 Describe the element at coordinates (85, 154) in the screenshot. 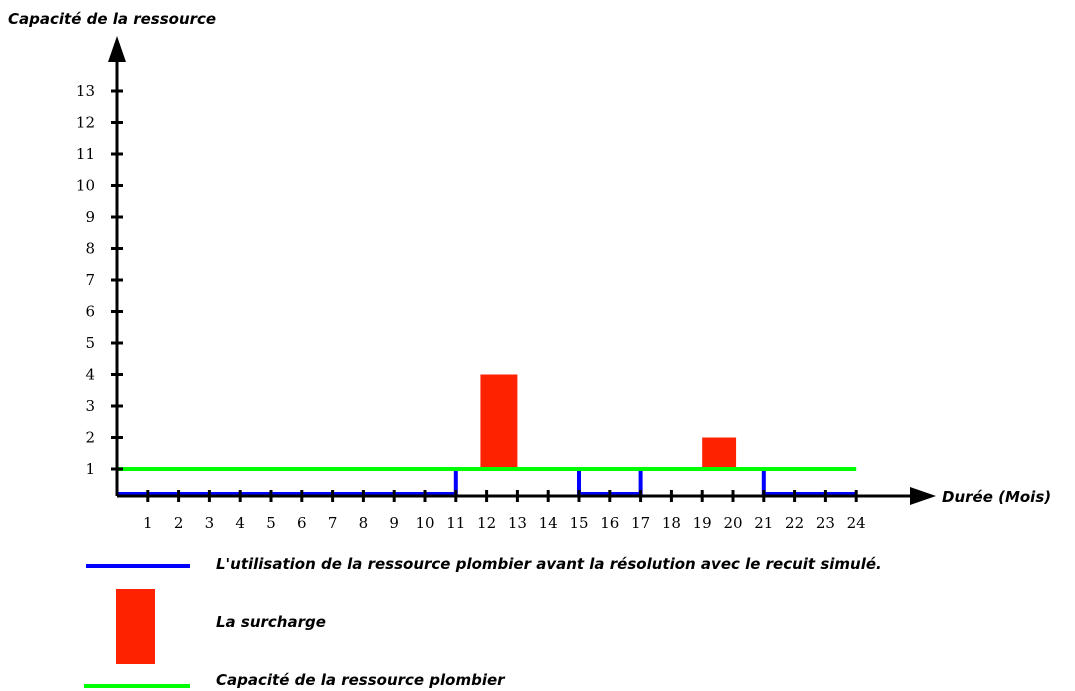

I see `y-tick-label-11: 11` at that location.